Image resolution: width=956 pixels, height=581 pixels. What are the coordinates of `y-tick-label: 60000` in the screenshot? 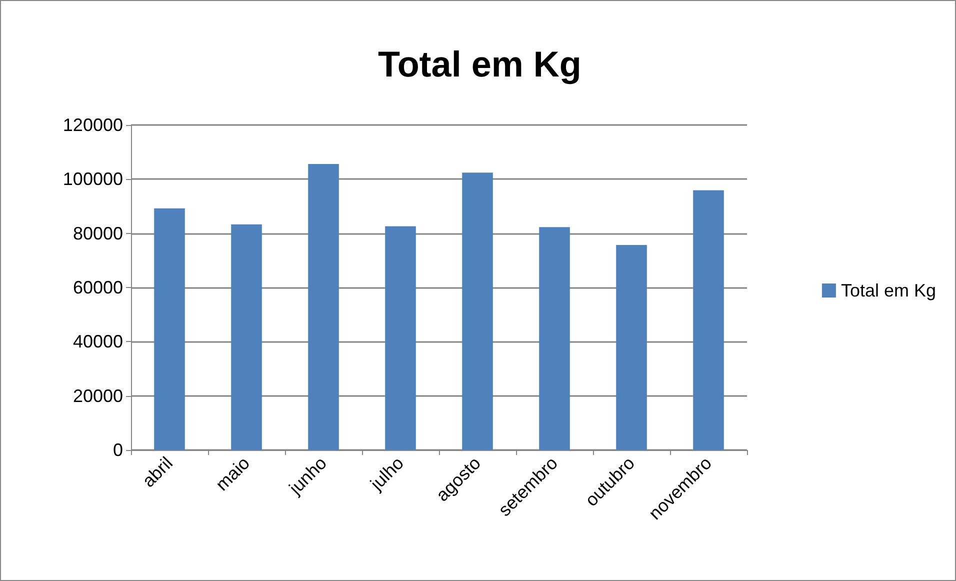 It's located at (97, 288).